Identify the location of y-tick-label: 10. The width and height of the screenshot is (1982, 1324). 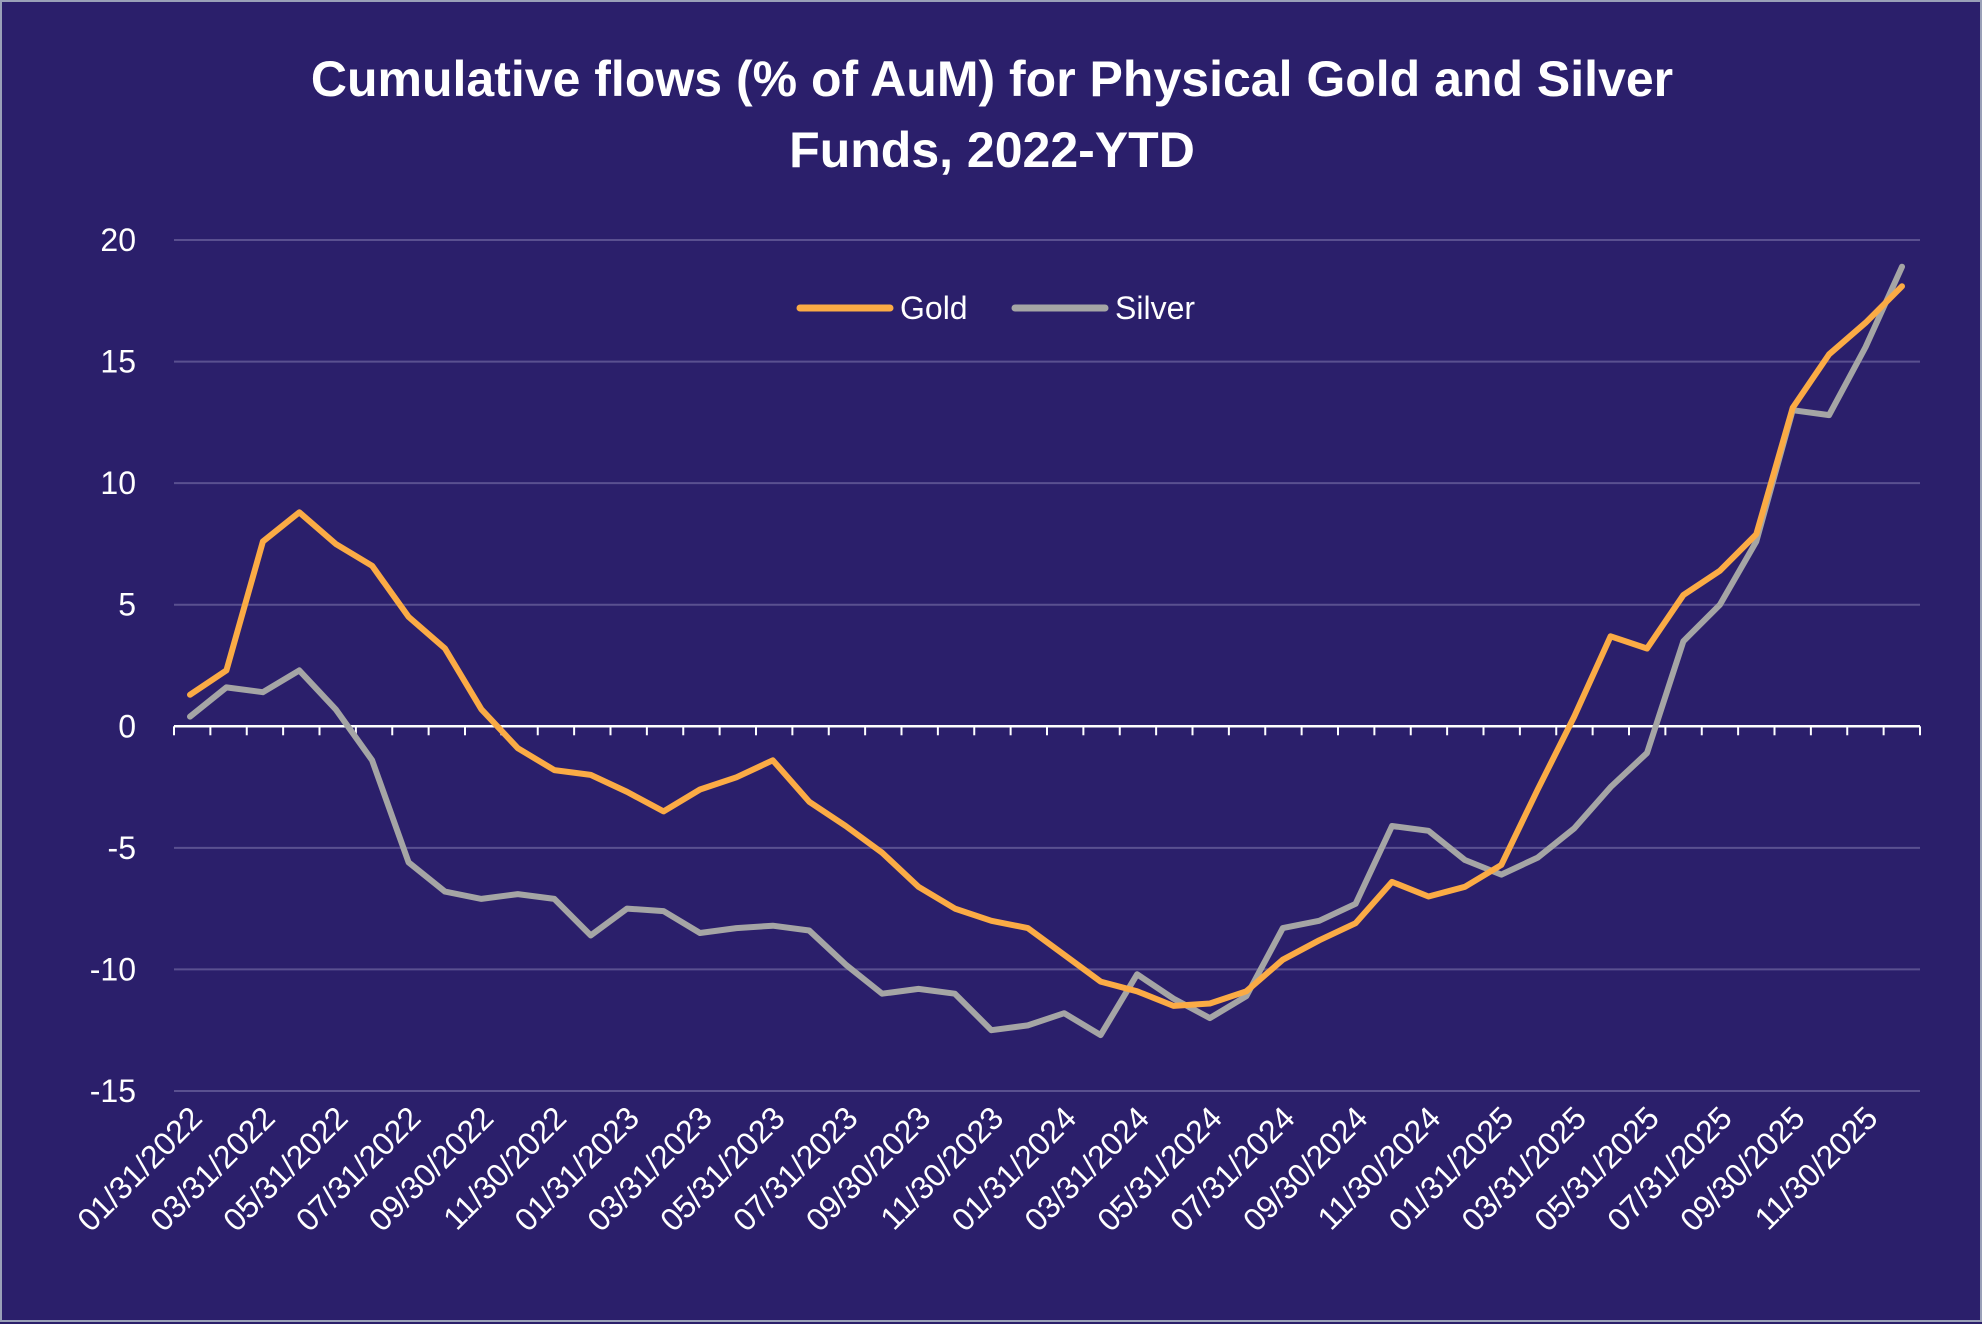
(118, 483).